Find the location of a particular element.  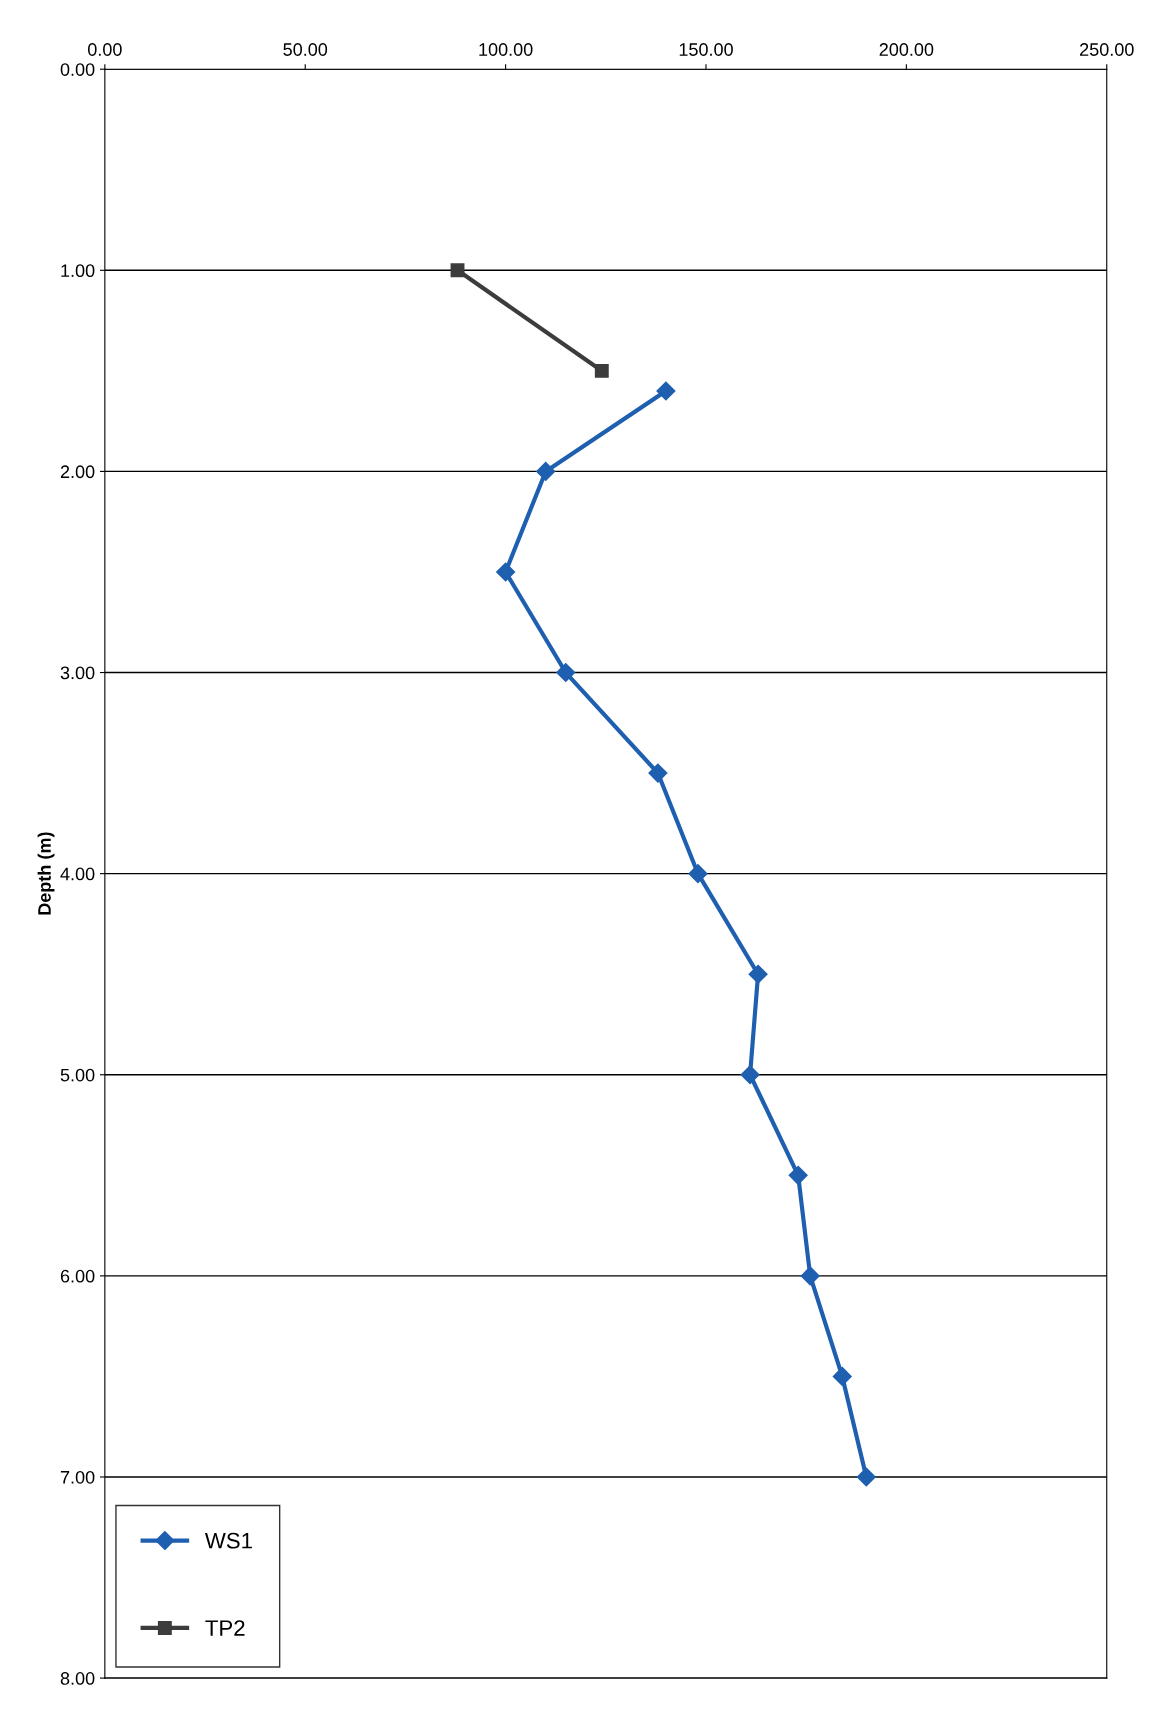

x-tick-label: 150.00 is located at coordinates (706, 49).